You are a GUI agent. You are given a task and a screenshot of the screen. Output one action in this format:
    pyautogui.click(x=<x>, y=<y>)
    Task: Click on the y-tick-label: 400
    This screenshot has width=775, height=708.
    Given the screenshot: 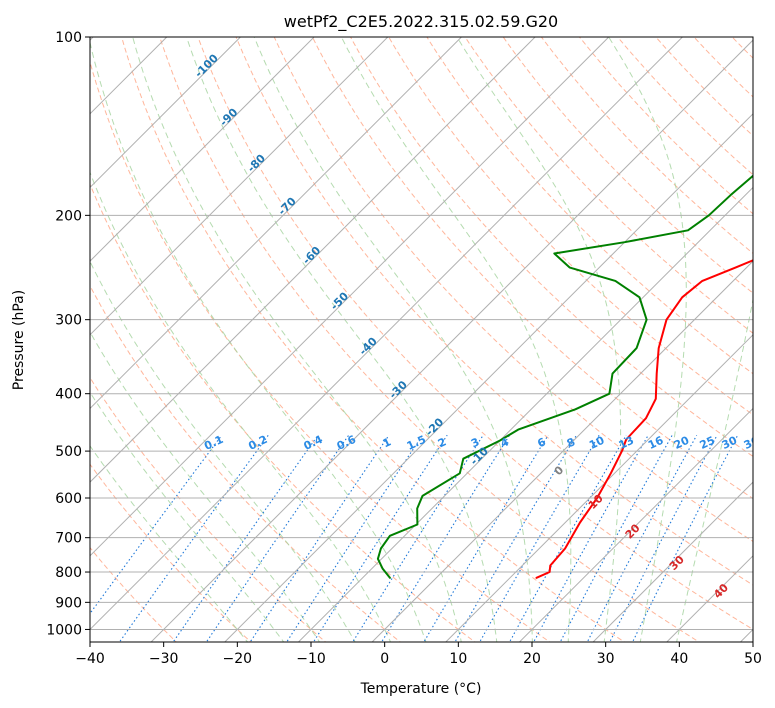 What is the action you would take?
    pyautogui.click(x=68, y=395)
    